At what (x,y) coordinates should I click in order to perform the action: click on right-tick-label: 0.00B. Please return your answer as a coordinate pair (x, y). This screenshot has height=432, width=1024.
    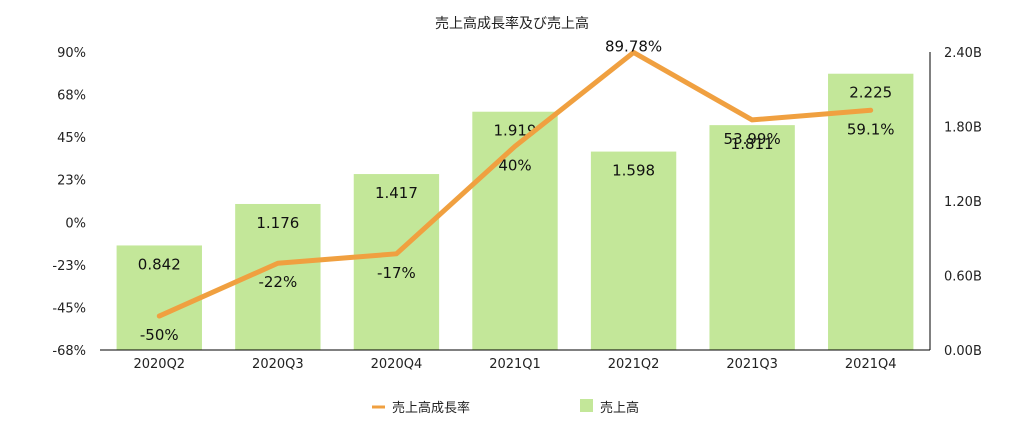
    Looking at the image, I should click on (963, 351).